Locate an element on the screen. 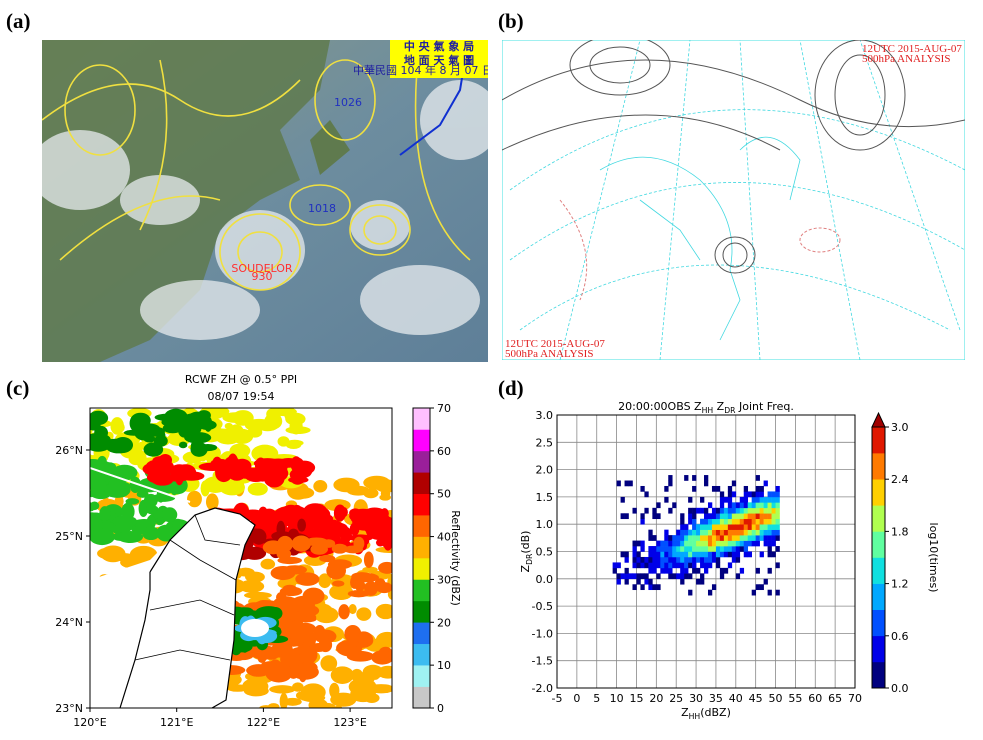 Image resolution: width=983 pixels, height=740 pixels. colorbar-tick-label: 50 is located at coordinates (444, 494).